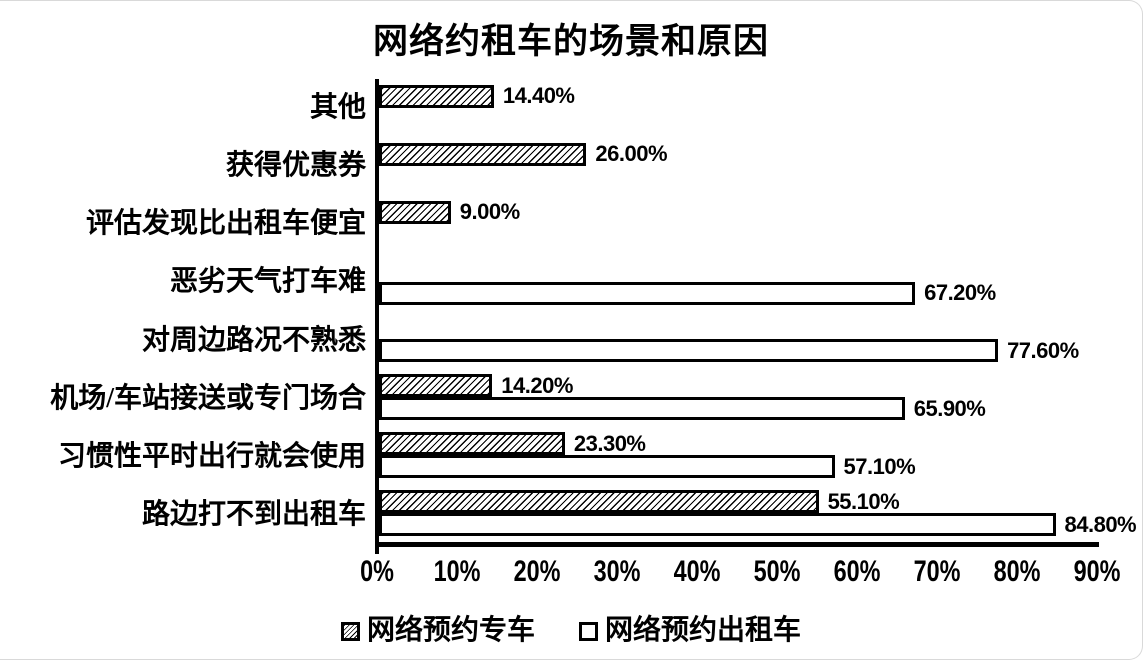 Image resolution: width=1143 pixels, height=660 pixels. I want to click on bar-slot-online-taxi: 67.20%, so click(738, 293).